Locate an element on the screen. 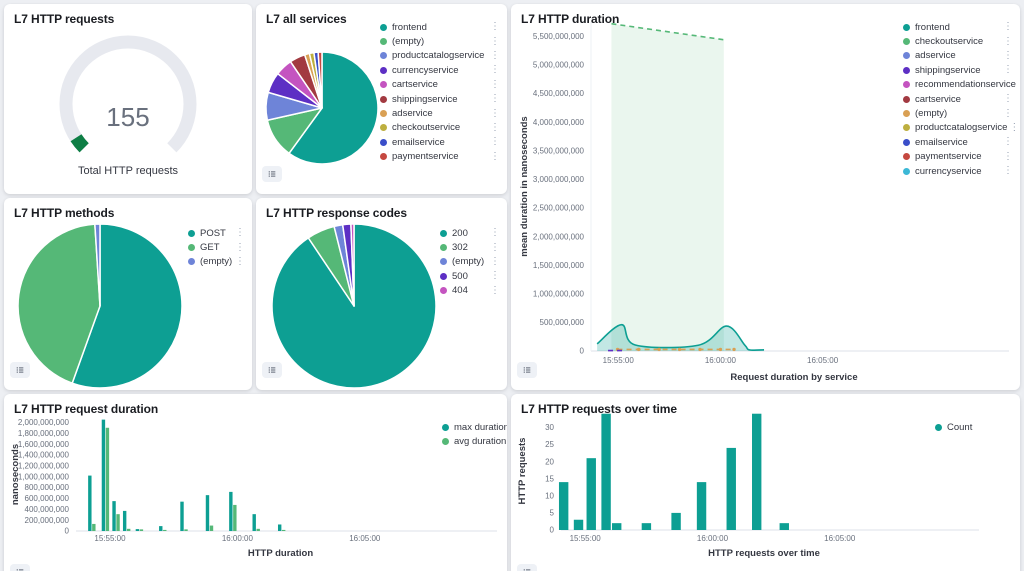 This screenshot has width=1024, height=571. legend-item: GET ⋮ is located at coordinates (217, 247).